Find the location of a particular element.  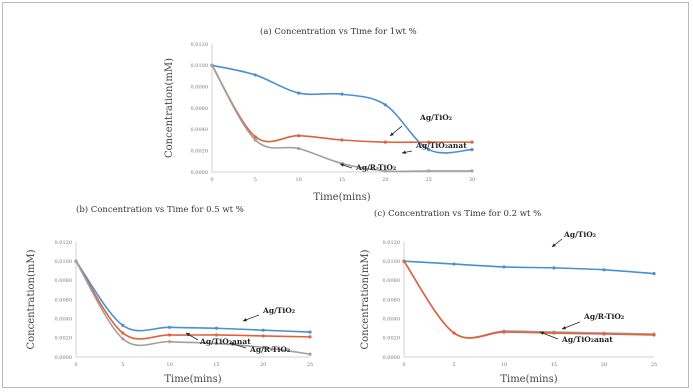

annotation-label: Ag/TiO₂anat is located at coordinates (225, 341).